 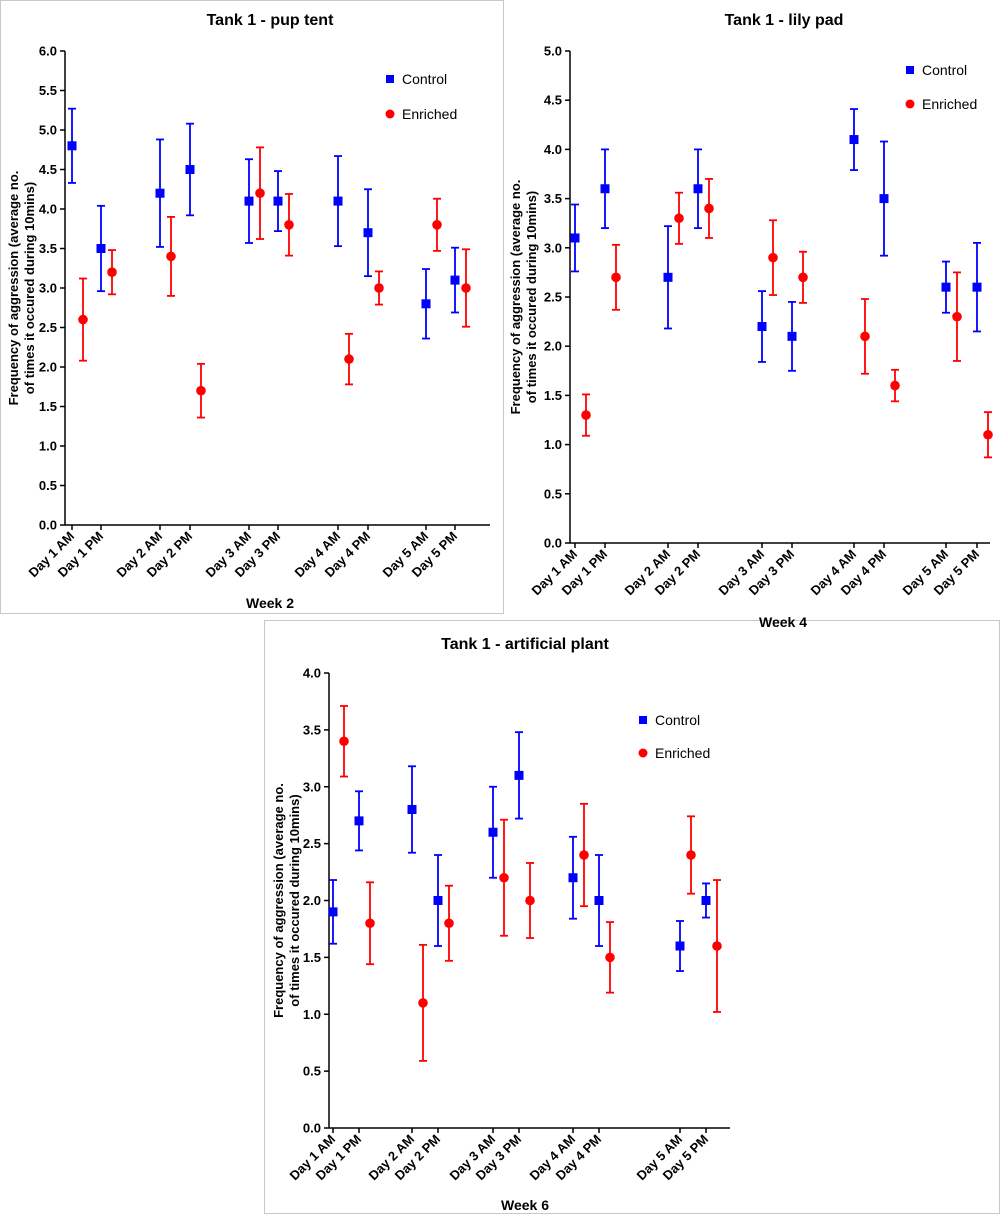 I want to click on legend-control-marker, so click(x=643, y=720).